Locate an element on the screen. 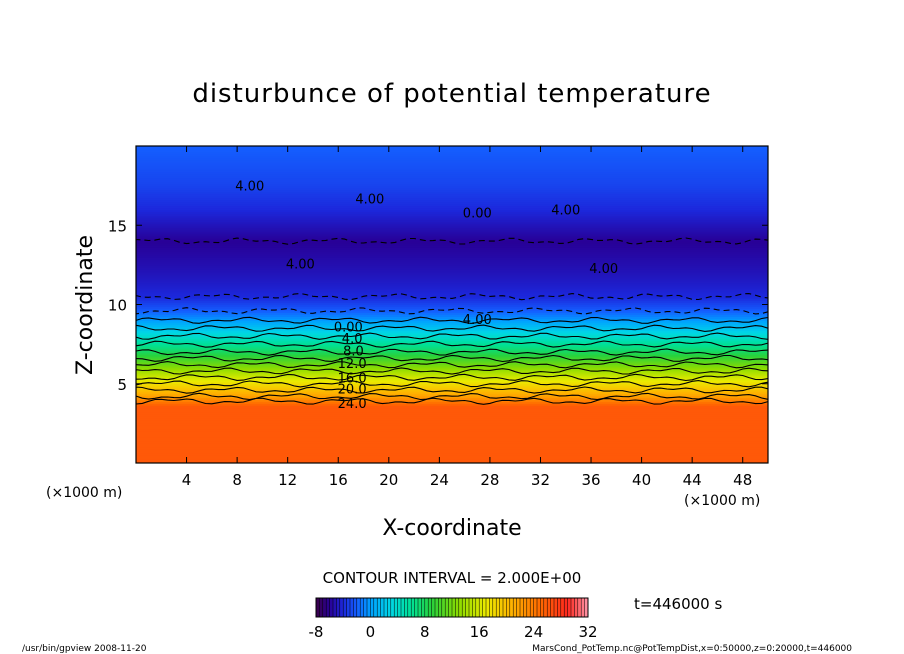  y-axis-title: Z-coordinate is located at coordinates (85, 305).